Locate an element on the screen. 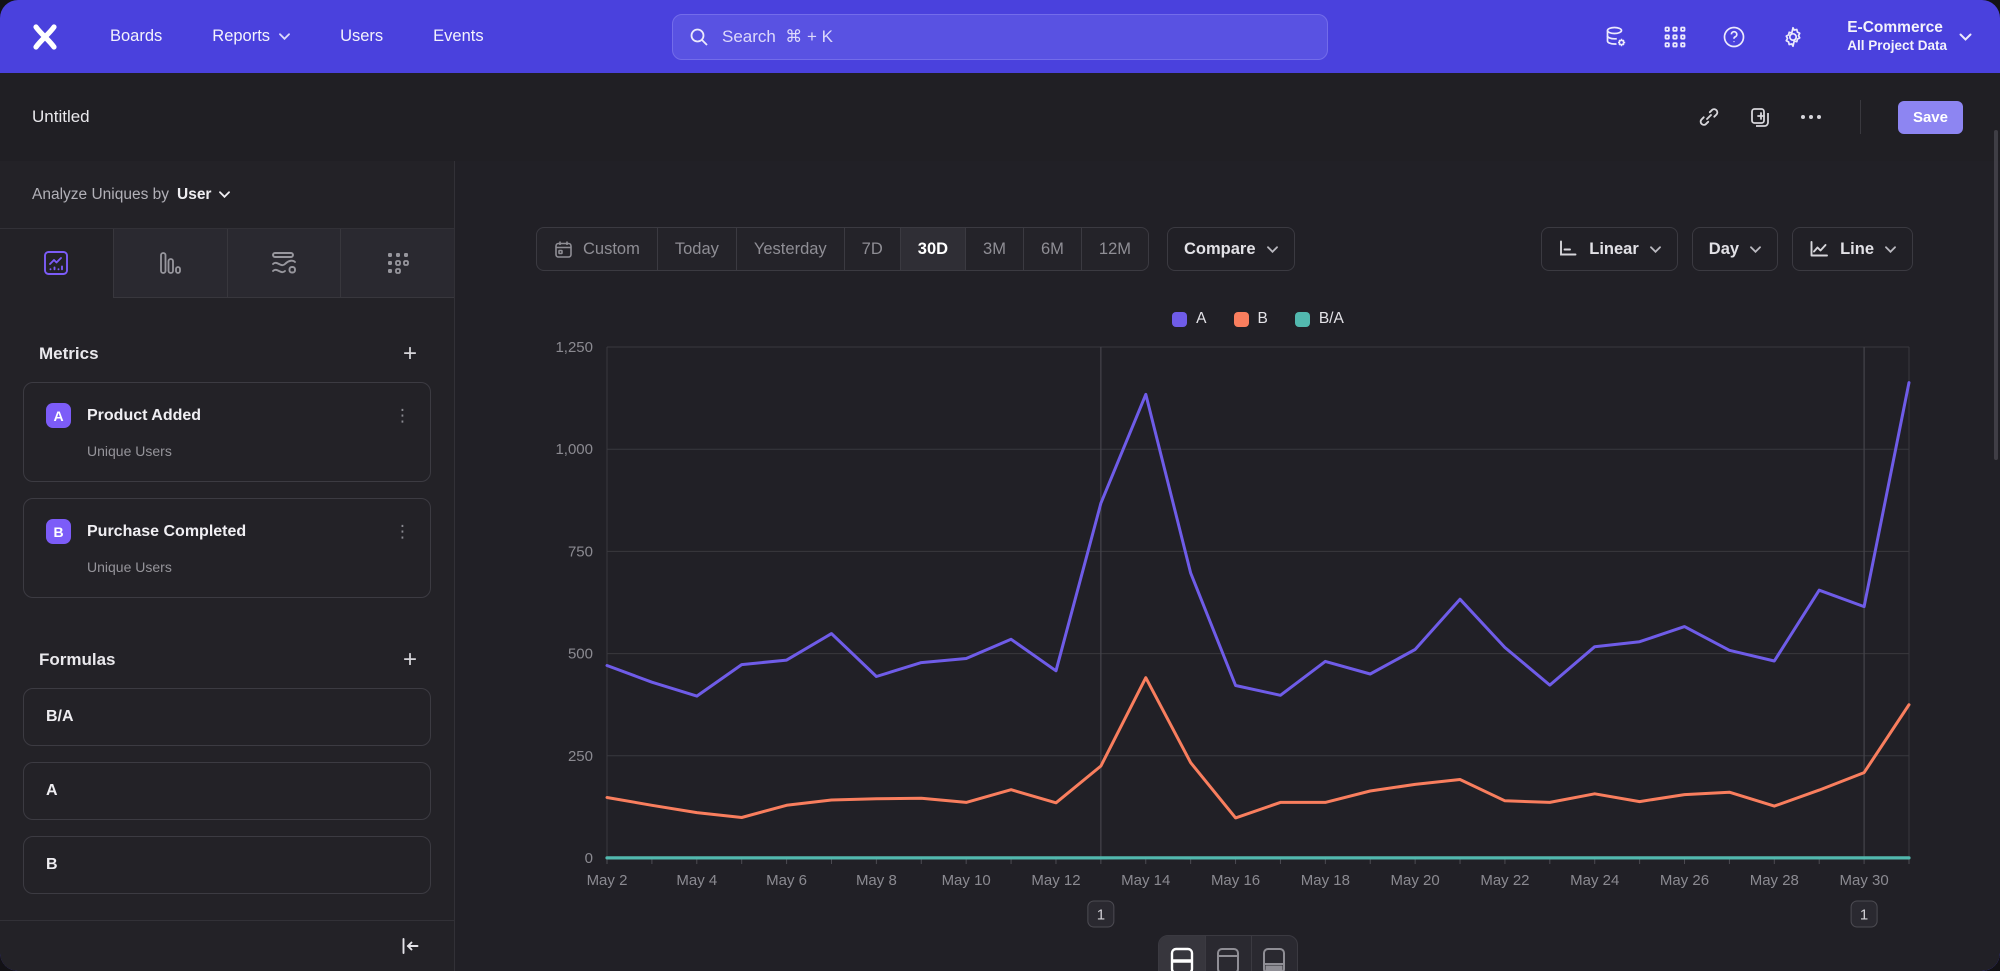 The width and height of the screenshot is (2000, 971). formula-card: B is located at coordinates (227, 865).